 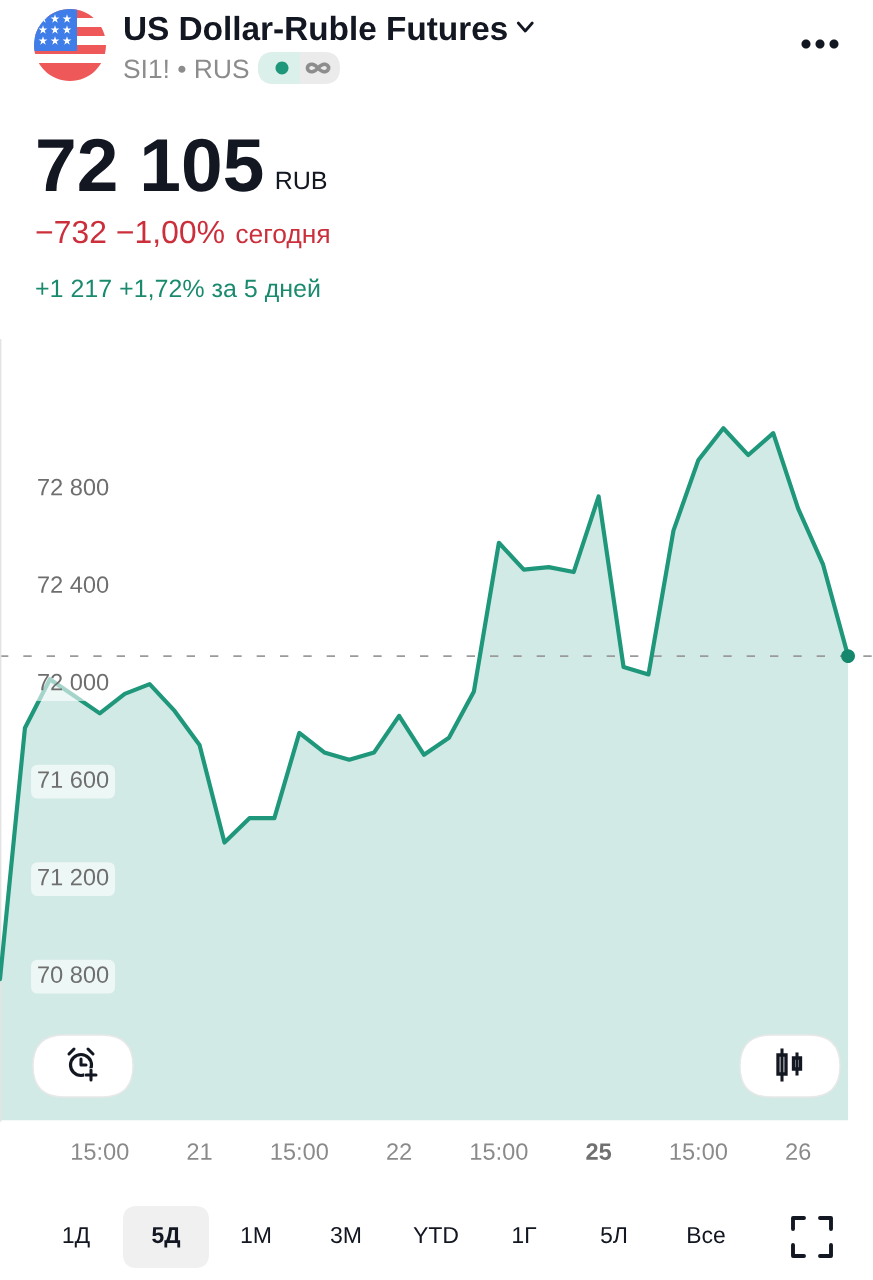 What do you see at coordinates (316, 28) in the screenshot?
I see `chart-title: US Dollar-Ruble Futures` at bounding box center [316, 28].